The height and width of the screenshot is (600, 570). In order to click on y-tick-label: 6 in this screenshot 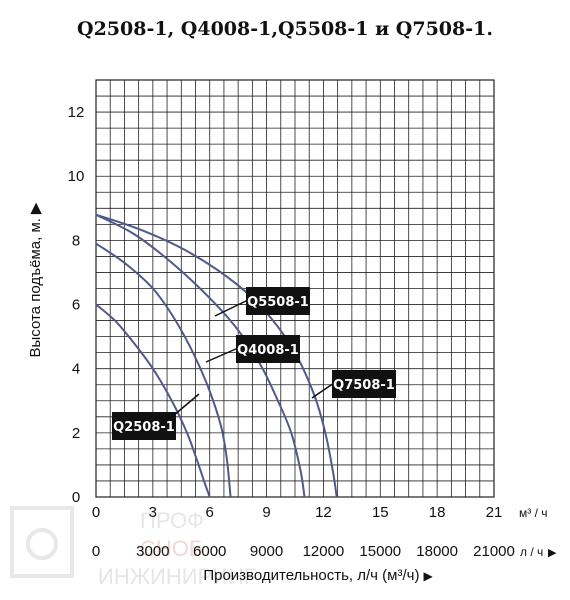, I will do `click(76, 305)`.